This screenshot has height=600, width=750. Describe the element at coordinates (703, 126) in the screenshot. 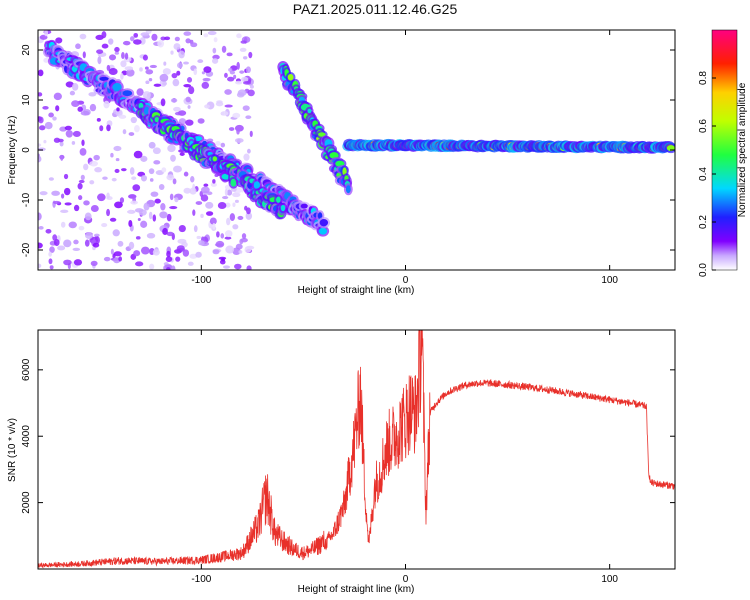

I see `colorbar-tick-label: 0.6` at that location.